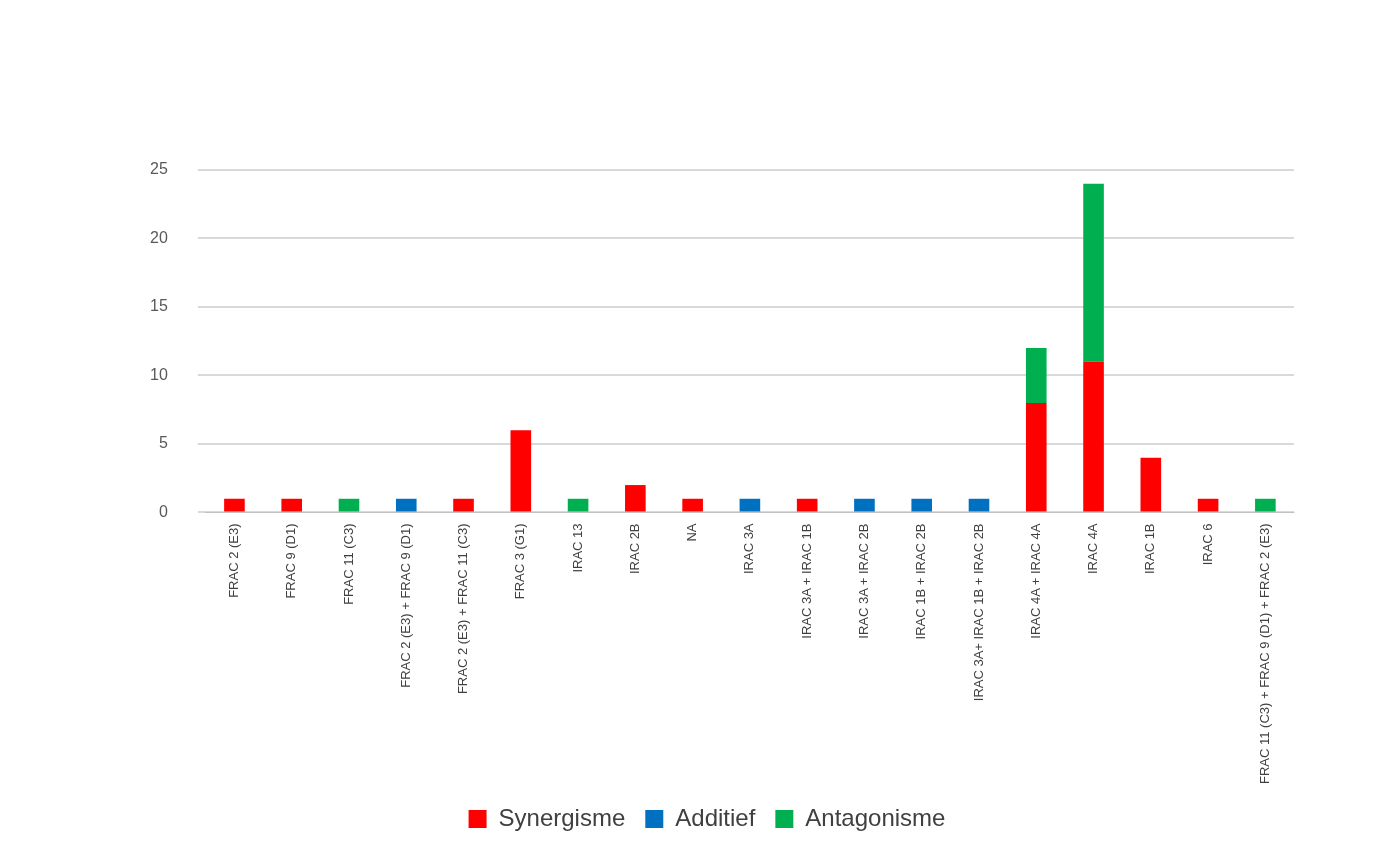  What do you see at coordinates (634, 549) in the screenshot?
I see `x-tick-label: IRAC 2B` at bounding box center [634, 549].